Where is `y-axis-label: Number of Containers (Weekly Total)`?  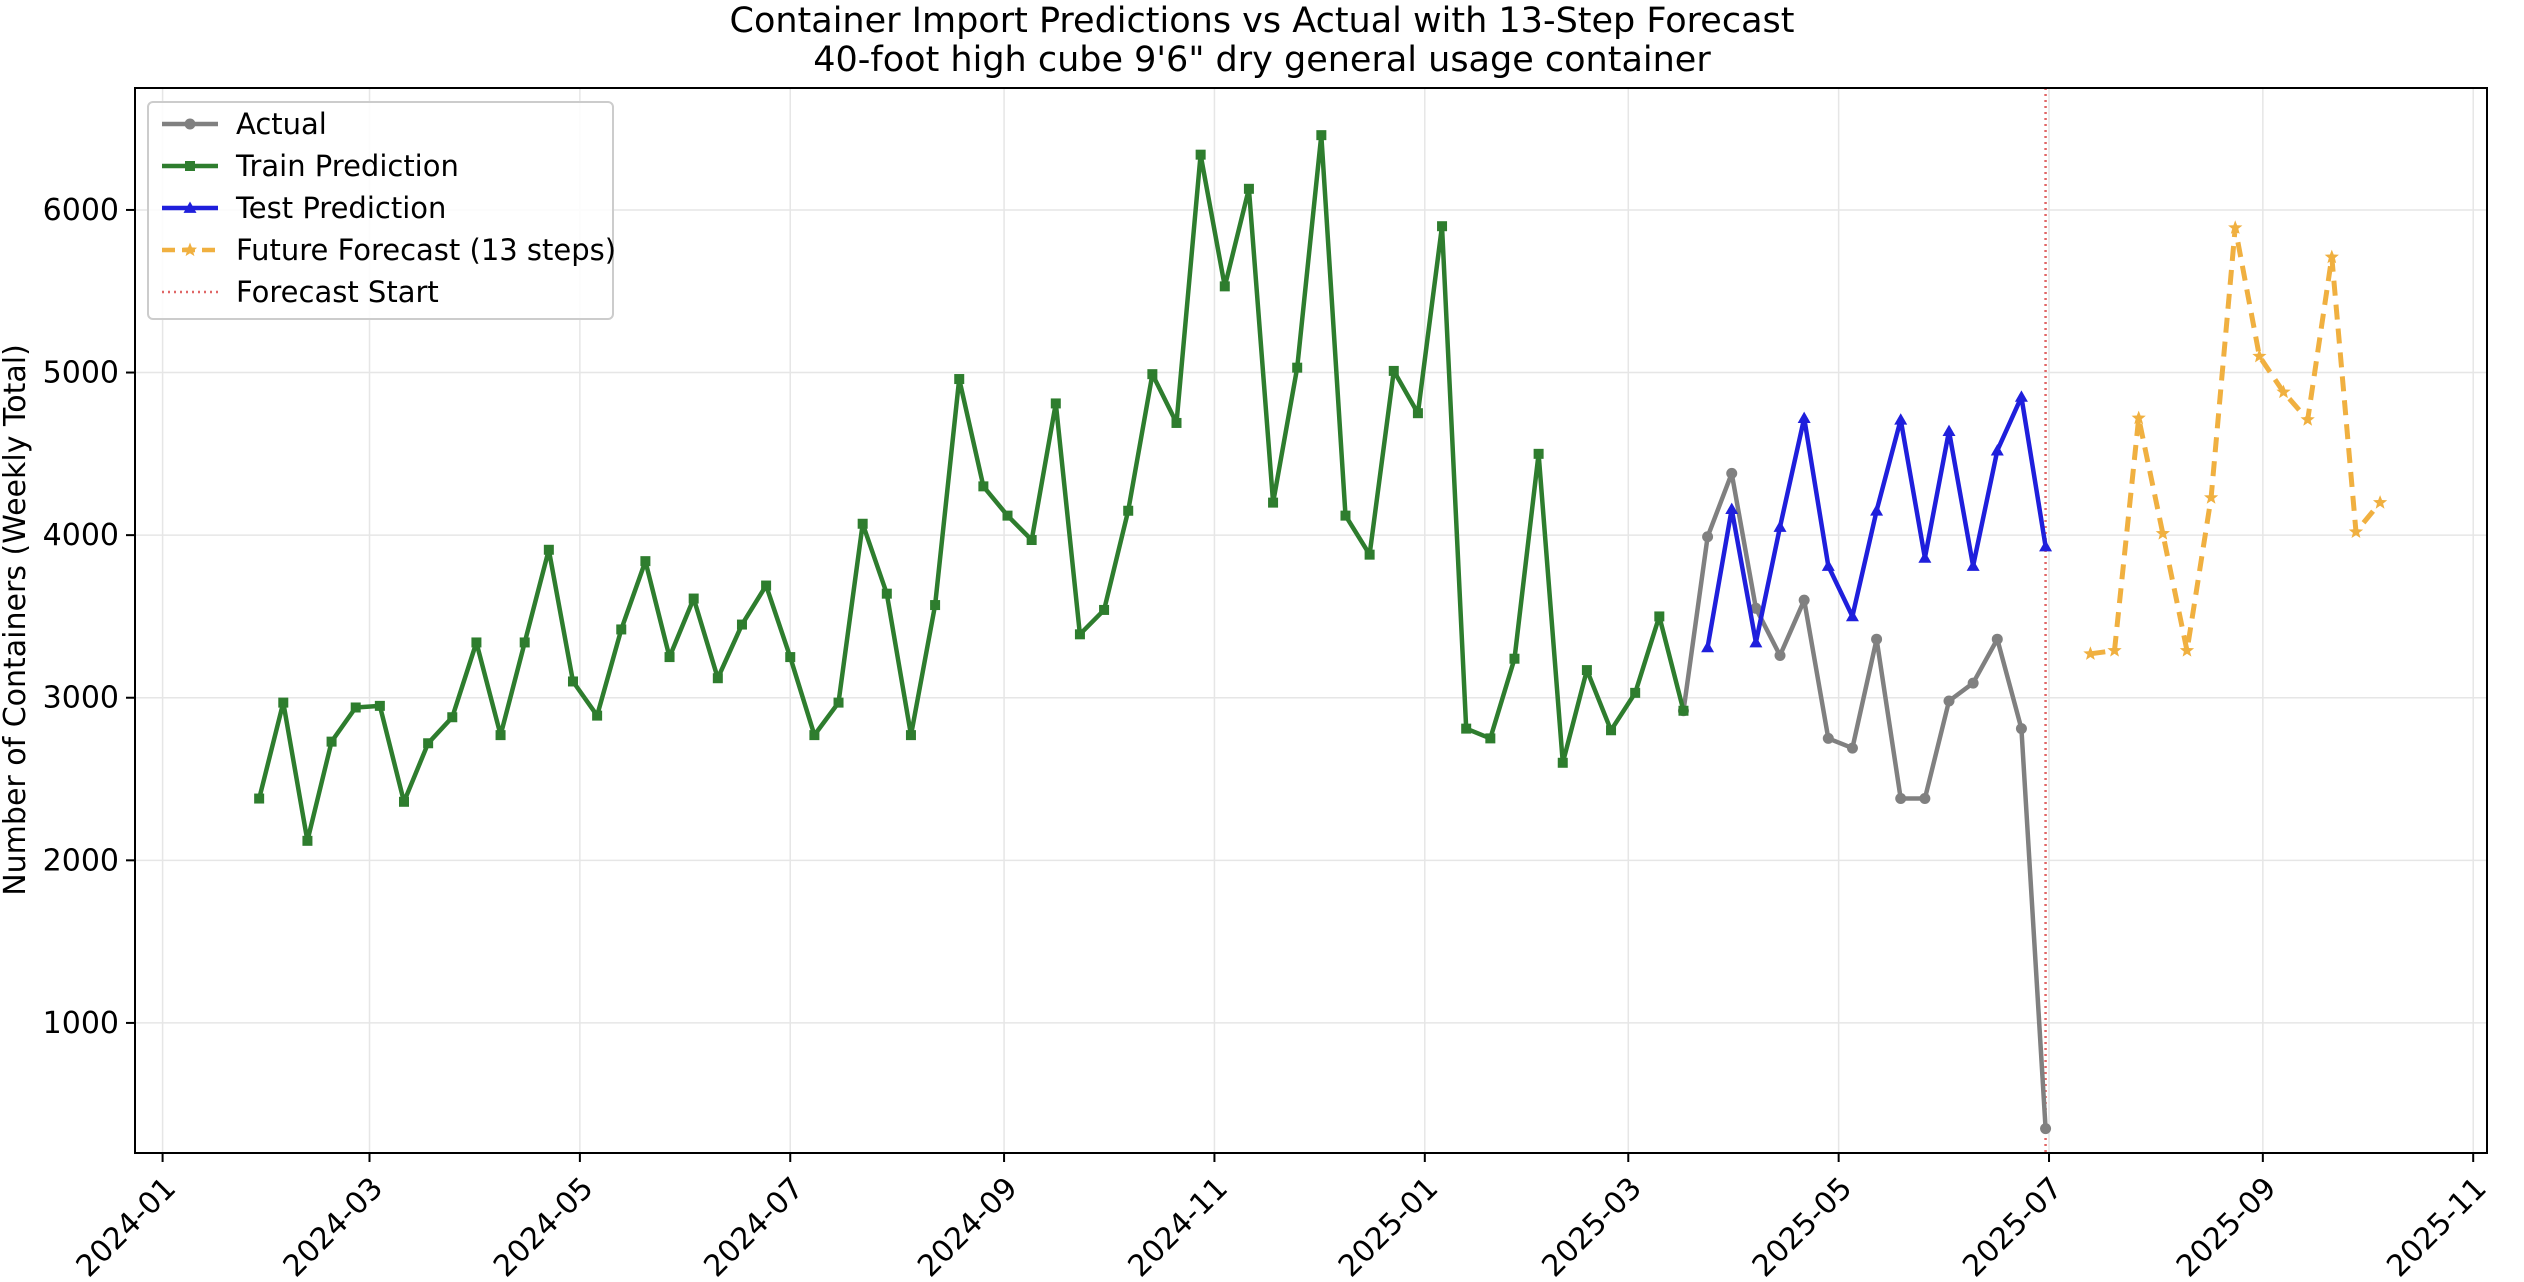
y-axis-label: Number of Containers (Weekly Total) is located at coordinates (16, 620).